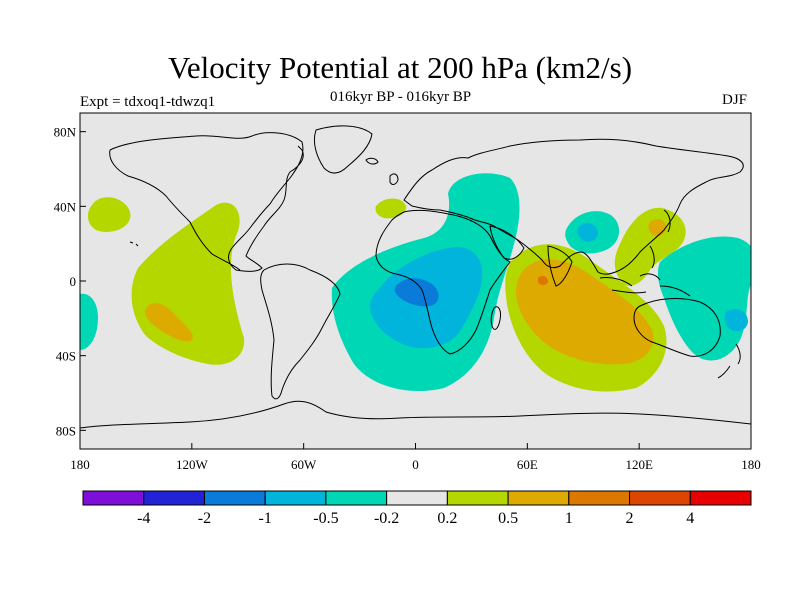  What do you see at coordinates (204, 518) in the screenshot?
I see `colorbar-label: -2` at bounding box center [204, 518].